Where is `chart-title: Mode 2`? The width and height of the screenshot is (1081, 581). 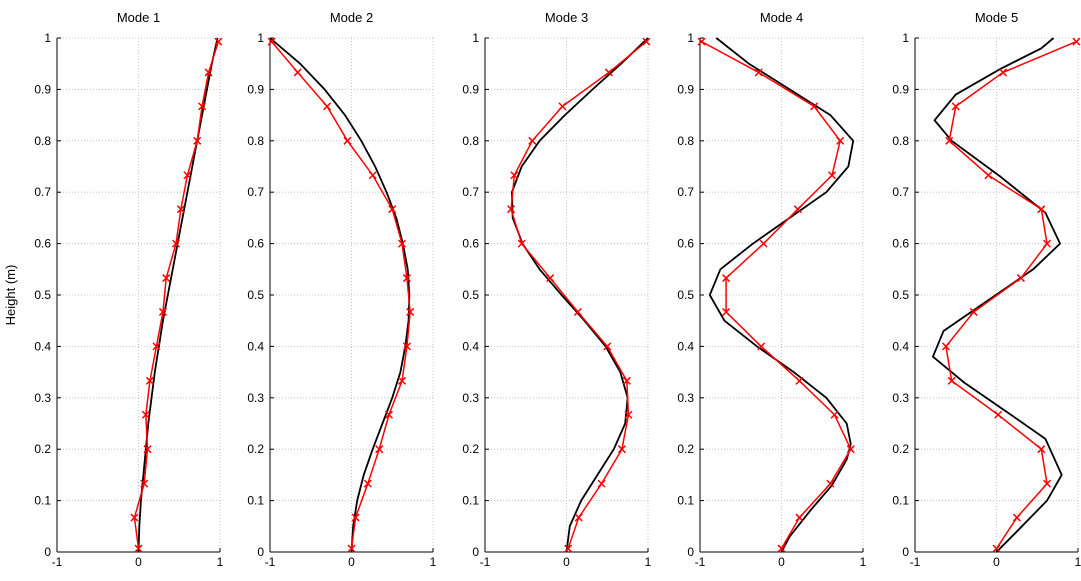
chart-title: Mode 2 is located at coordinates (351, 17).